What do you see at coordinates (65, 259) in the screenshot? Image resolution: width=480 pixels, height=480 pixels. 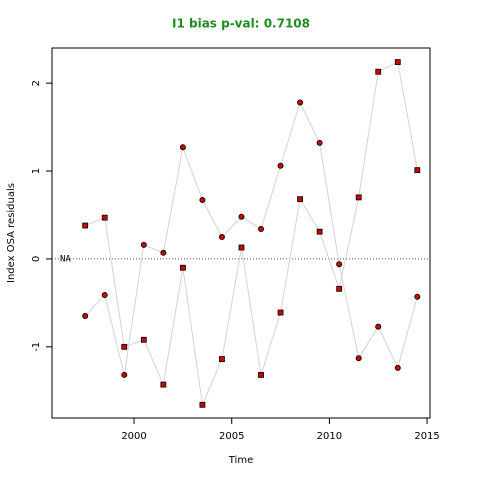 I see `annotation: NA` at bounding box center [65, 259].